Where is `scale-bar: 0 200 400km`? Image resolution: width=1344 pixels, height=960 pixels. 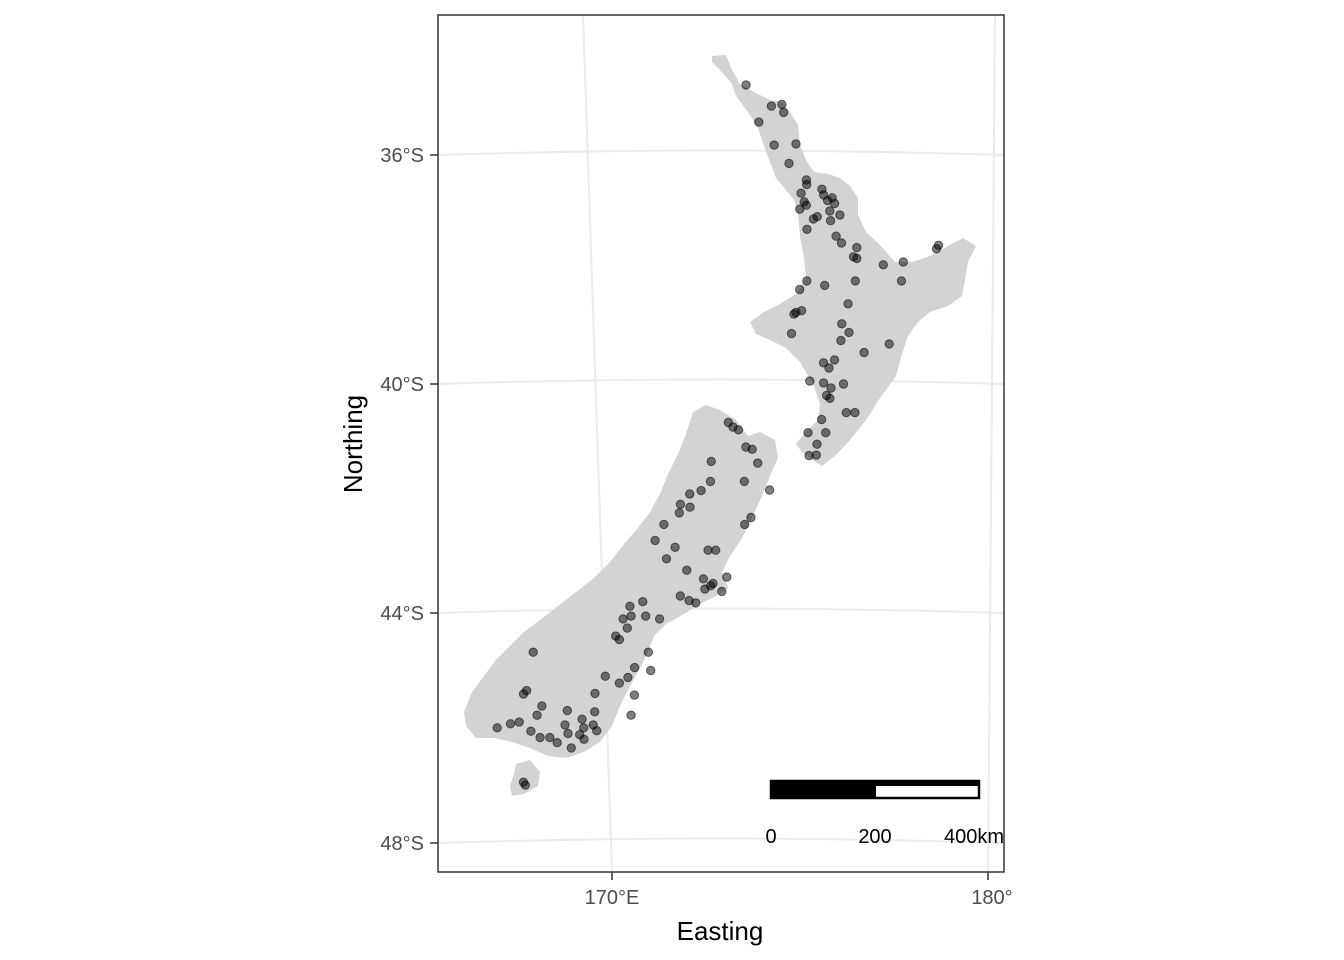
scale-bar: 0 200 400km is located at coordinates (884, 813).